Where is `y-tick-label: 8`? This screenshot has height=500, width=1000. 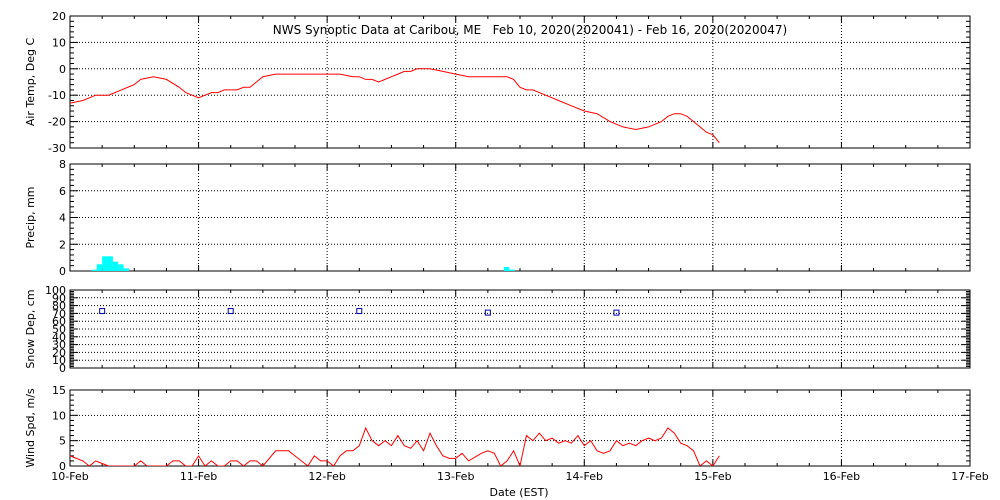 y-tick-label: 8 is located at coordinates (62, 164).